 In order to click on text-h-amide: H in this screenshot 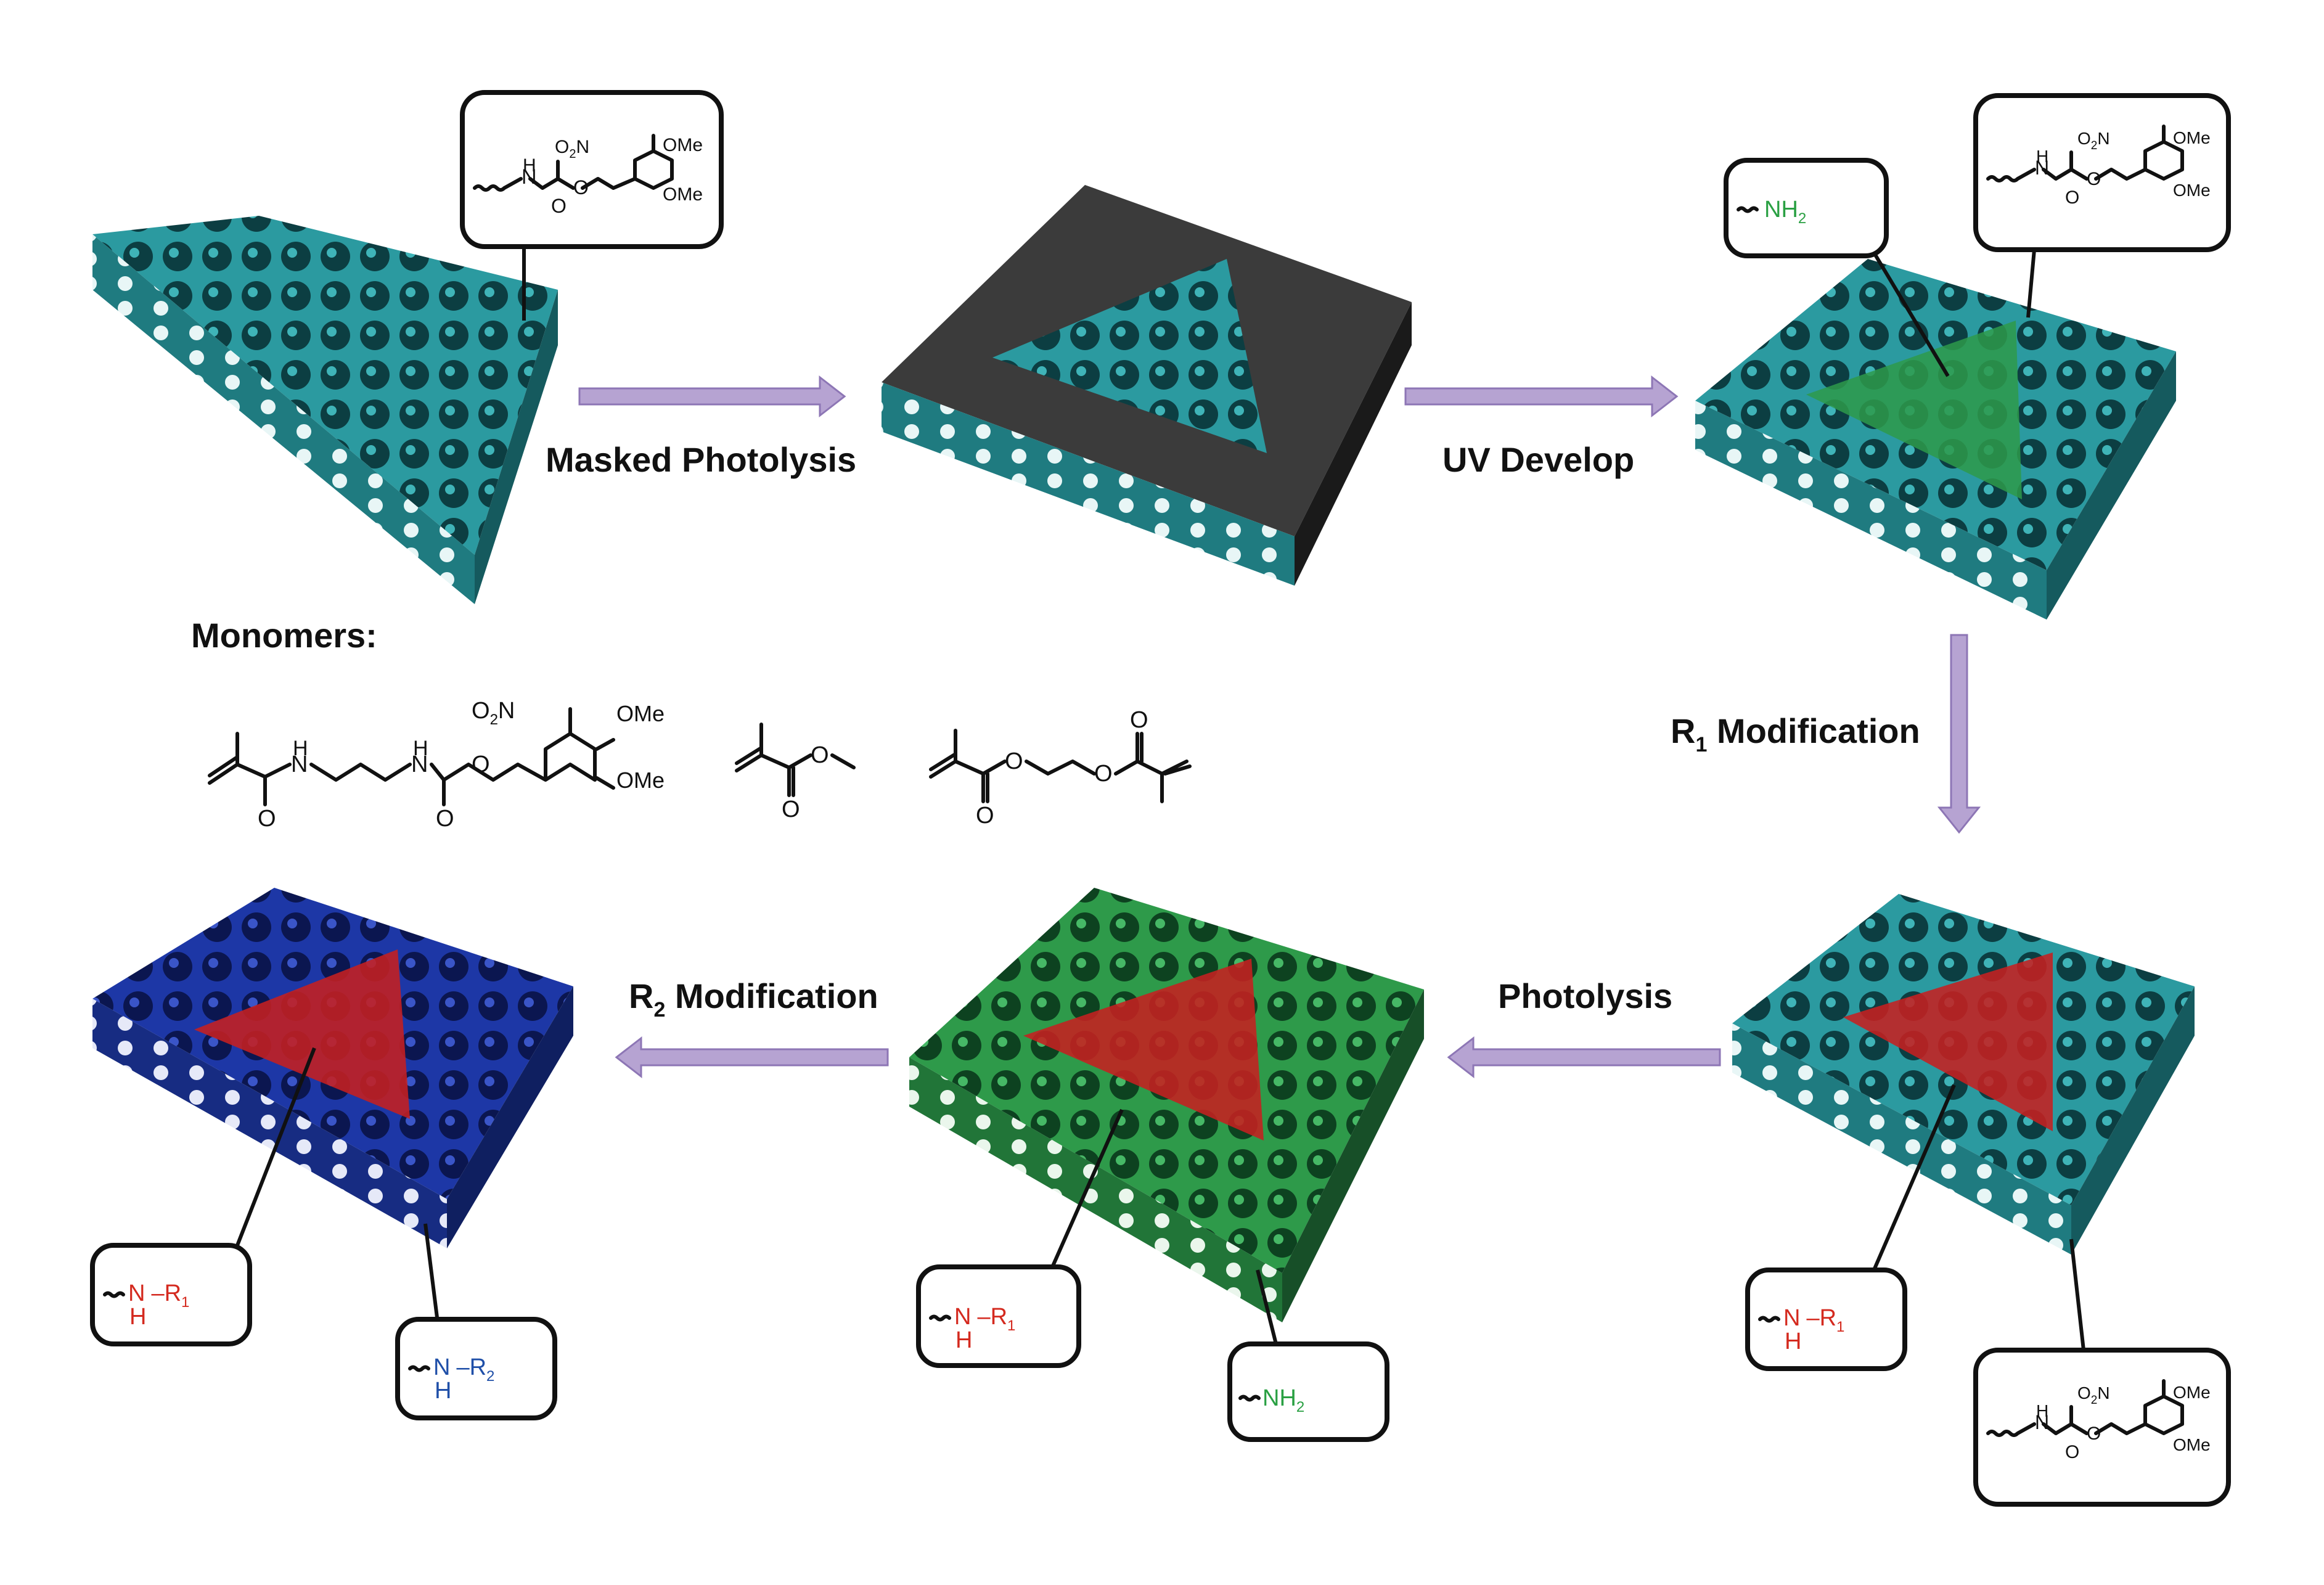, I will do `click(300, 748)`.